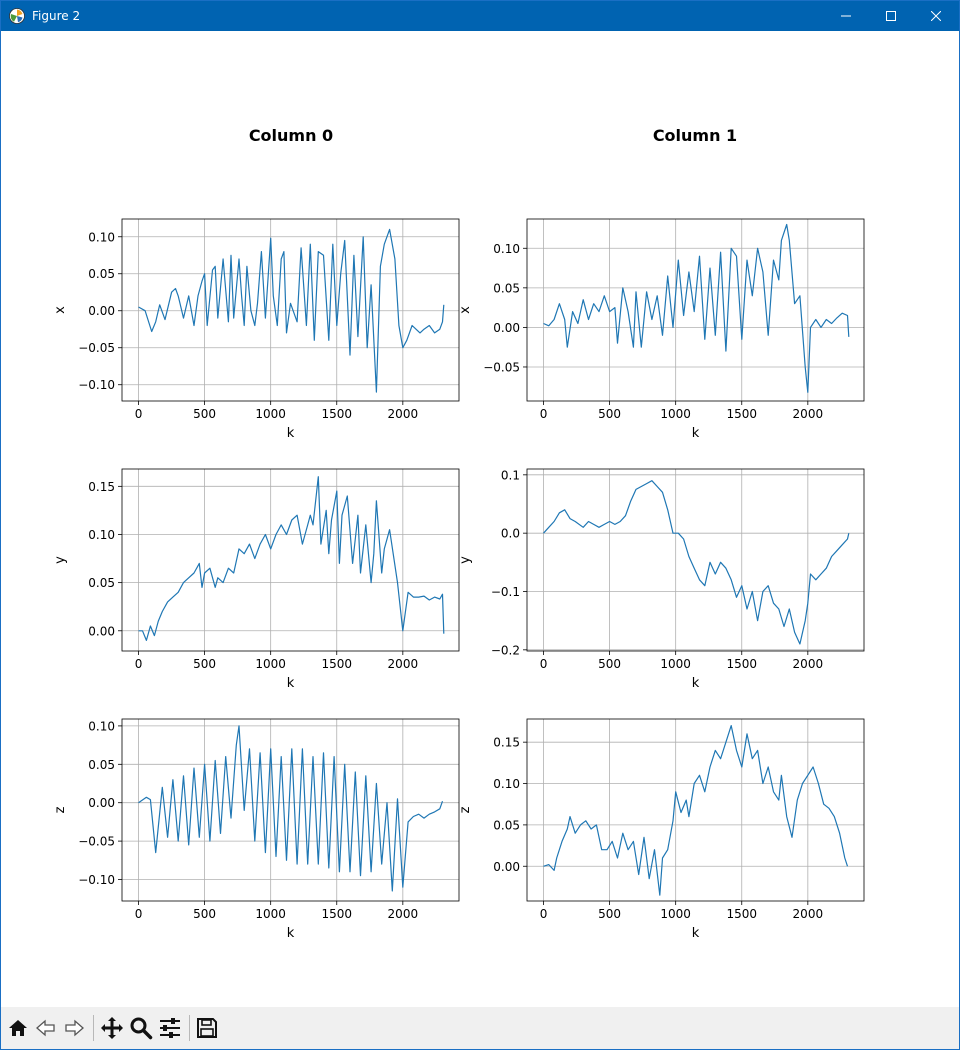  Describe the element at coordinates (56, 16) in the screenshot. I see `window-title: Figure 2` at that location.